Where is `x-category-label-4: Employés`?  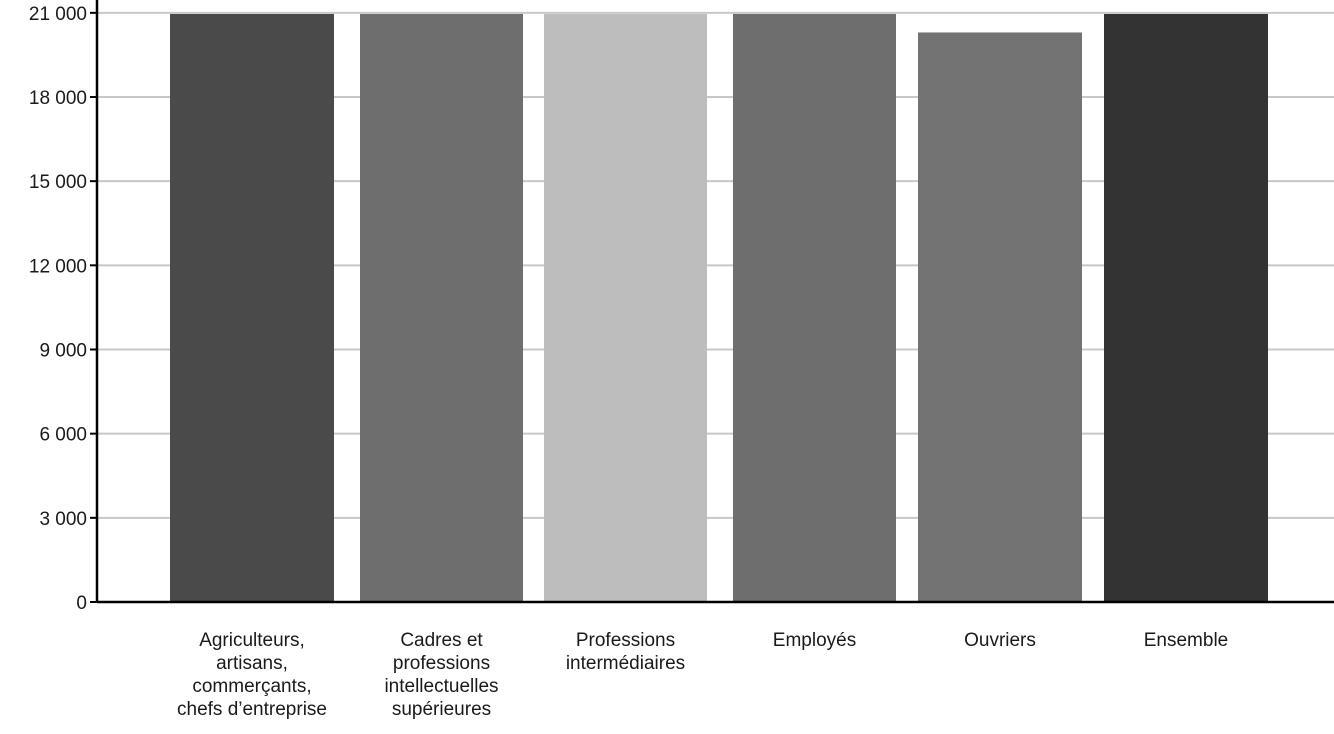
x-category-label-4: Employés is located at coordinates (814, 640).